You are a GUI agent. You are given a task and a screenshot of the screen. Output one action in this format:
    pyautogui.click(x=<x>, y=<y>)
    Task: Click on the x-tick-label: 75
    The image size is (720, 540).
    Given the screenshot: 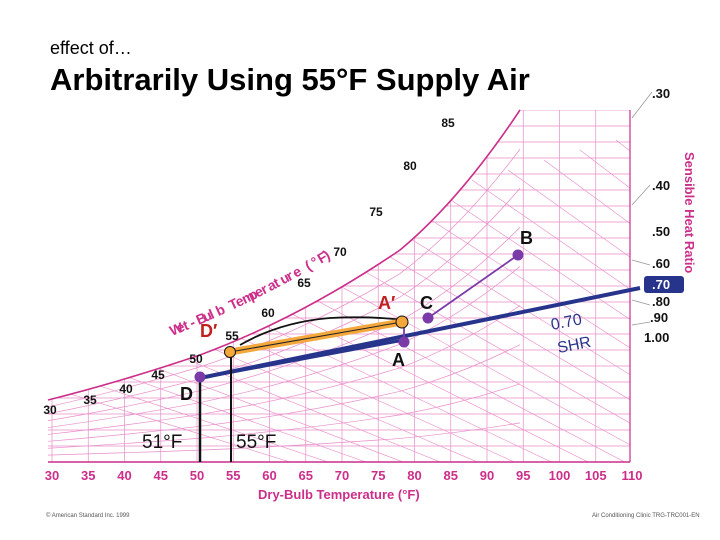 What is the action you would take?
    pyautogui.click(x=378, y=475)
    